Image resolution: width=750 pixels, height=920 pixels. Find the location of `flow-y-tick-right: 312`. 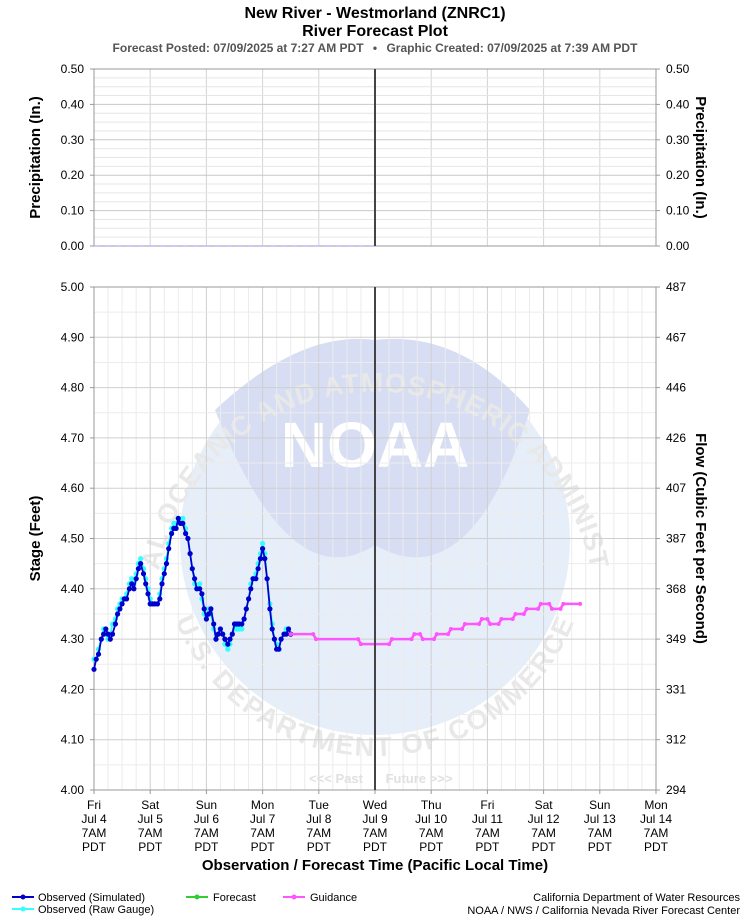

flow-y-tick-right: 312 is located at coordinates (676, 740).